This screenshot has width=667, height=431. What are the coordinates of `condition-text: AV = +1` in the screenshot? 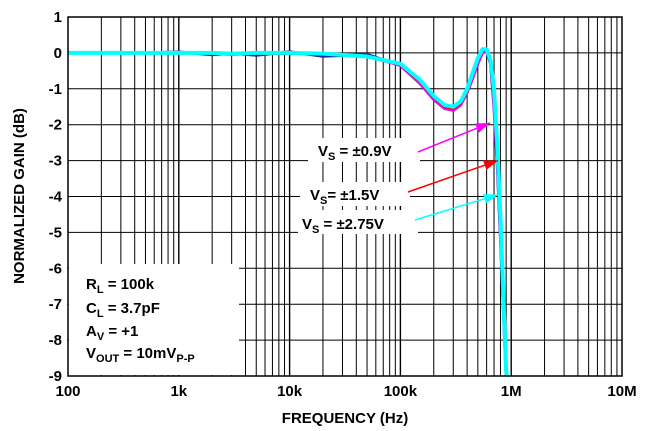 It's located at (112, 333).